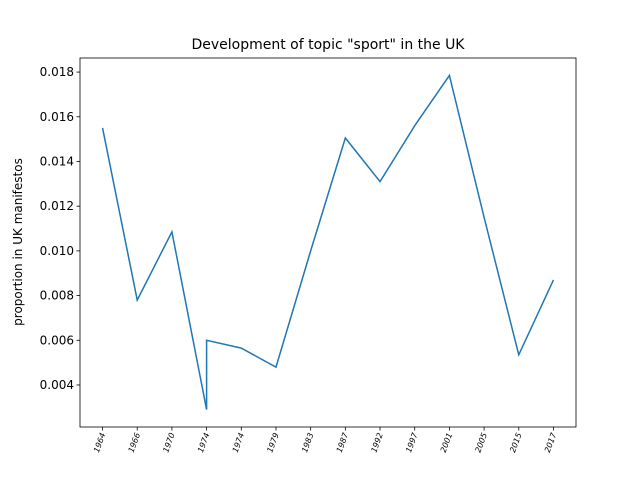  Describe the element at coordinates (57, 206) in the screenshot. I see `y-tick-label: 0.012` at that location.